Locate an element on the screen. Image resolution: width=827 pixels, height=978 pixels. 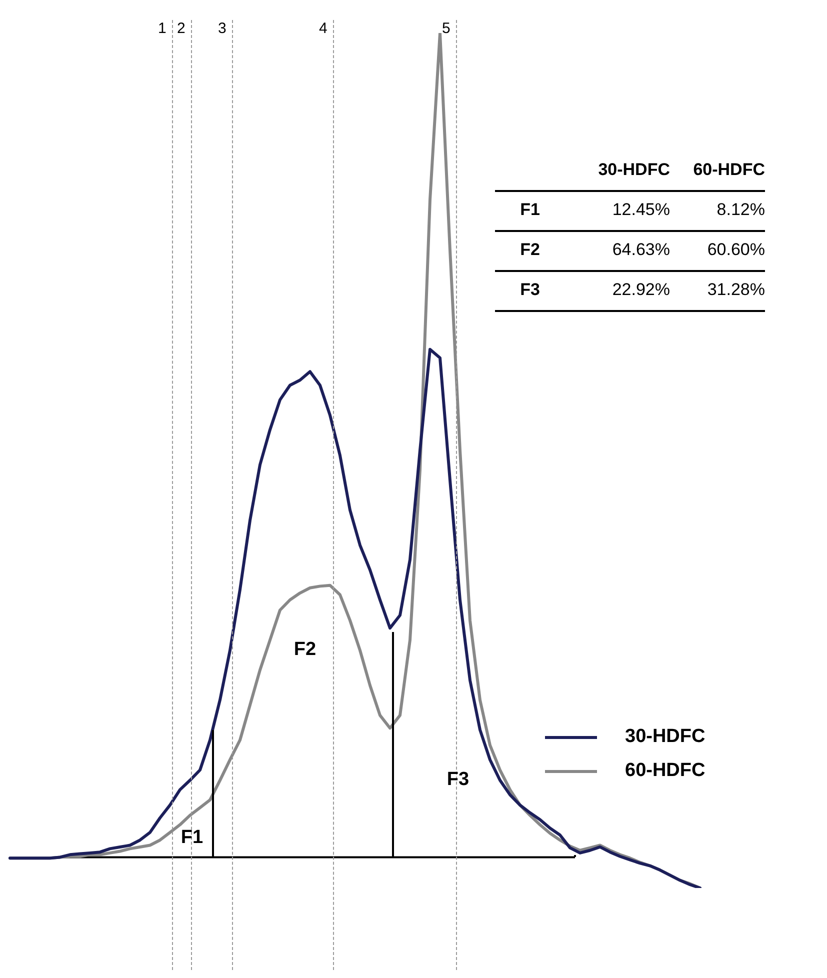
annotation: 5 is located at coordinates (446, 28).